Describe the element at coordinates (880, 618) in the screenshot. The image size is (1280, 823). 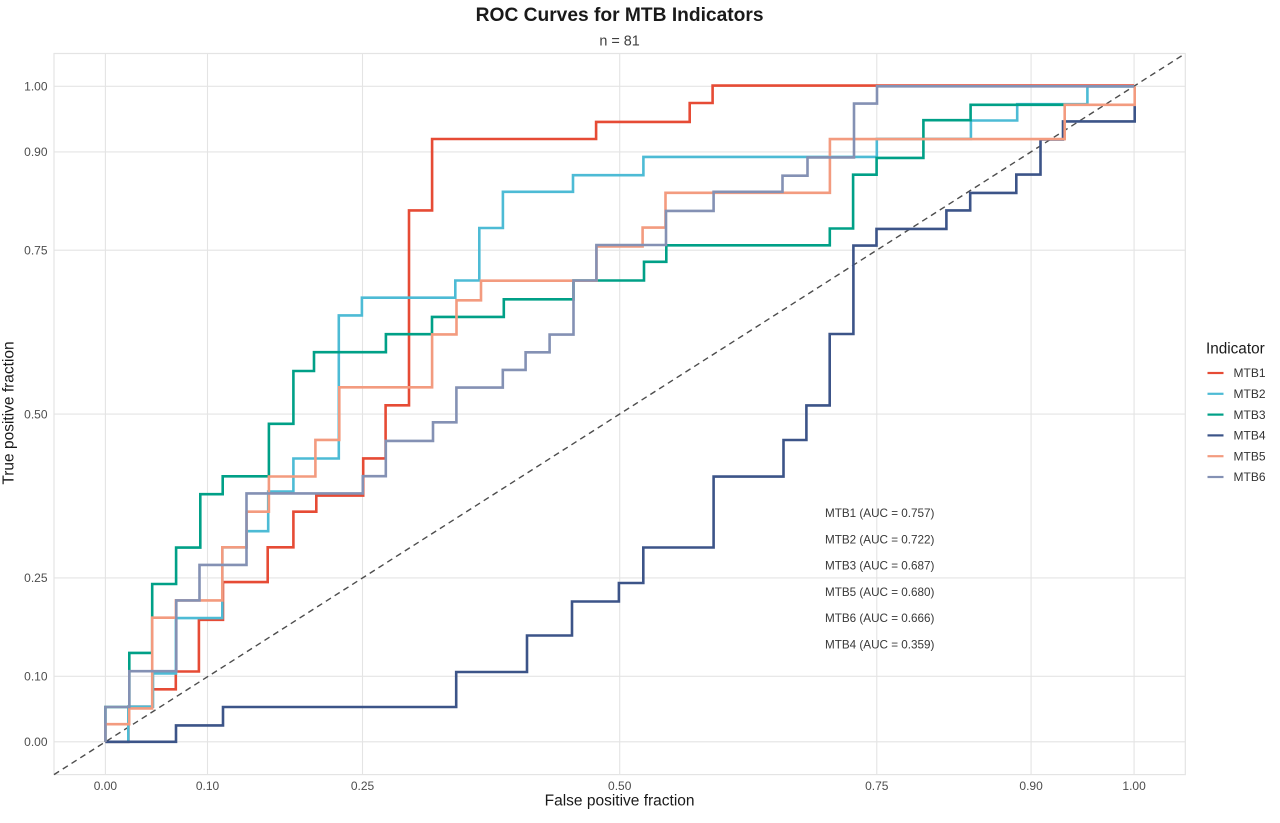
I see `svg-text: MTB6 (AUC = 0.666)` at that location.